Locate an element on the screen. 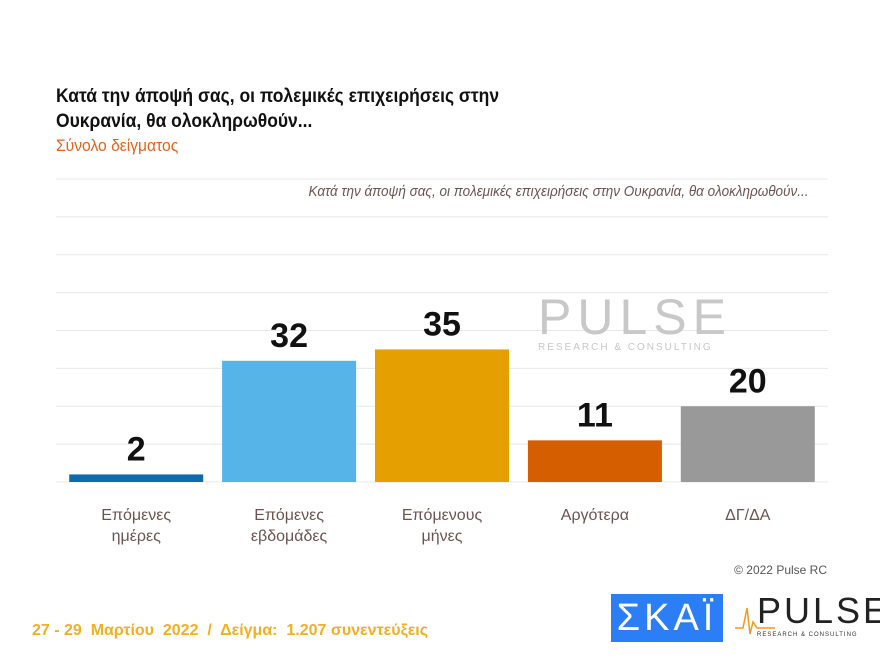  copyright: © 2022 Pulse RC is located at coordinates (780, 570).